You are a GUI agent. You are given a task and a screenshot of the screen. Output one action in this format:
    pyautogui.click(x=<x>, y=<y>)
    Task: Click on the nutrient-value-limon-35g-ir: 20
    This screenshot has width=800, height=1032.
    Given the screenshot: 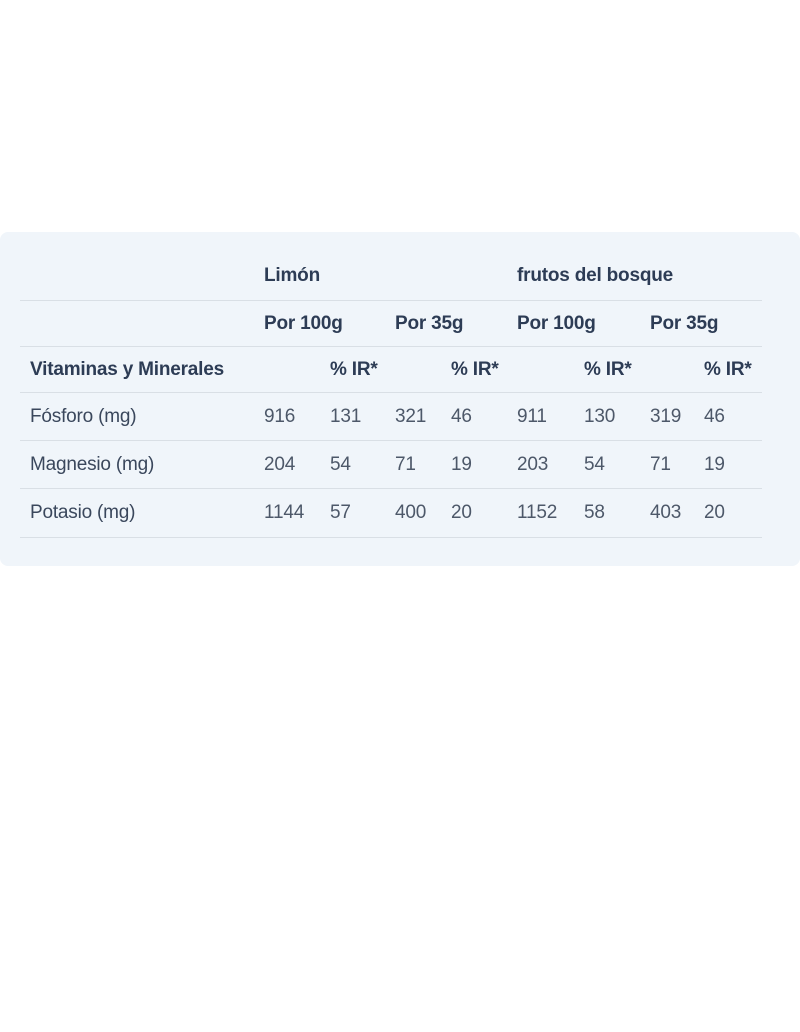 What is the action you would take?
    pyautogui.click(x=461, y=512)
    